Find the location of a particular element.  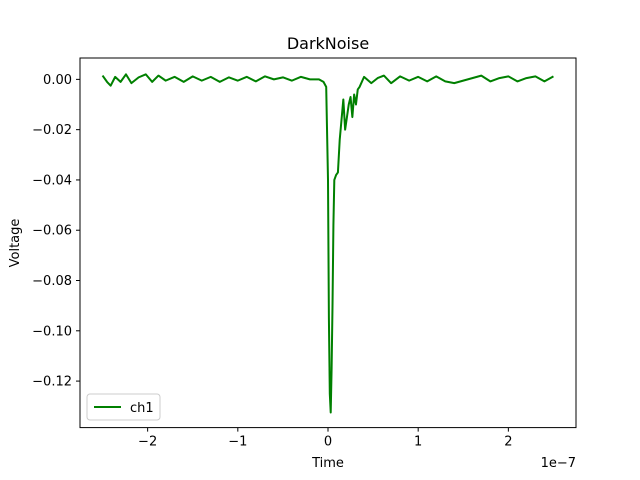

x-axis-ticks: −2 −1 0 1 2 is located at coordinates (325, 438).